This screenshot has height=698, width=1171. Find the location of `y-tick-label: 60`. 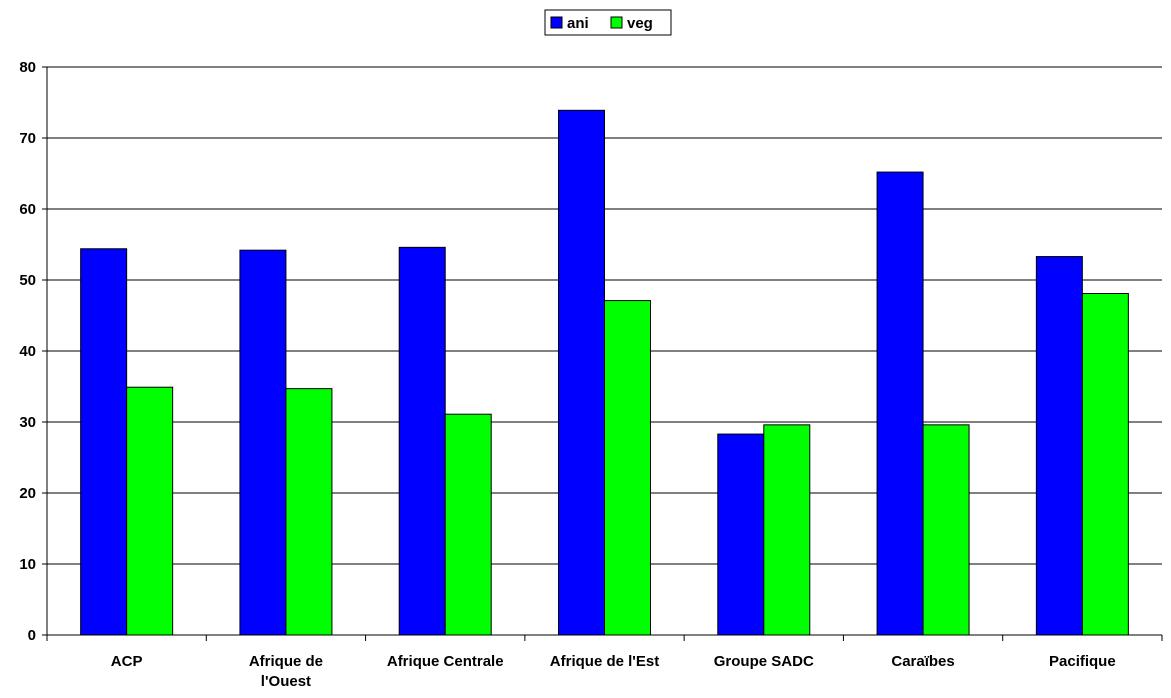

y-tick-label: 60 is located at coordinates (27, 209).